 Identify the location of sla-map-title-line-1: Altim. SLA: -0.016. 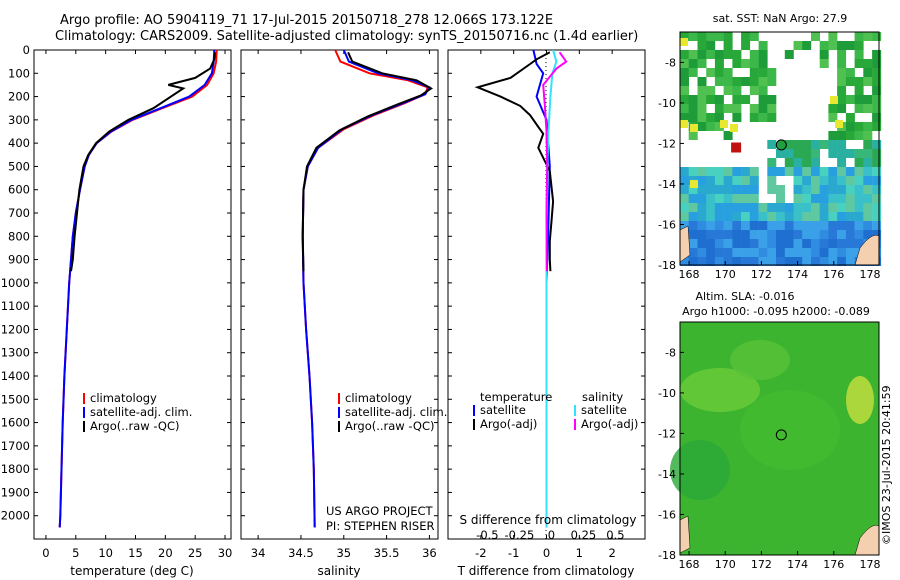
(744, 296).